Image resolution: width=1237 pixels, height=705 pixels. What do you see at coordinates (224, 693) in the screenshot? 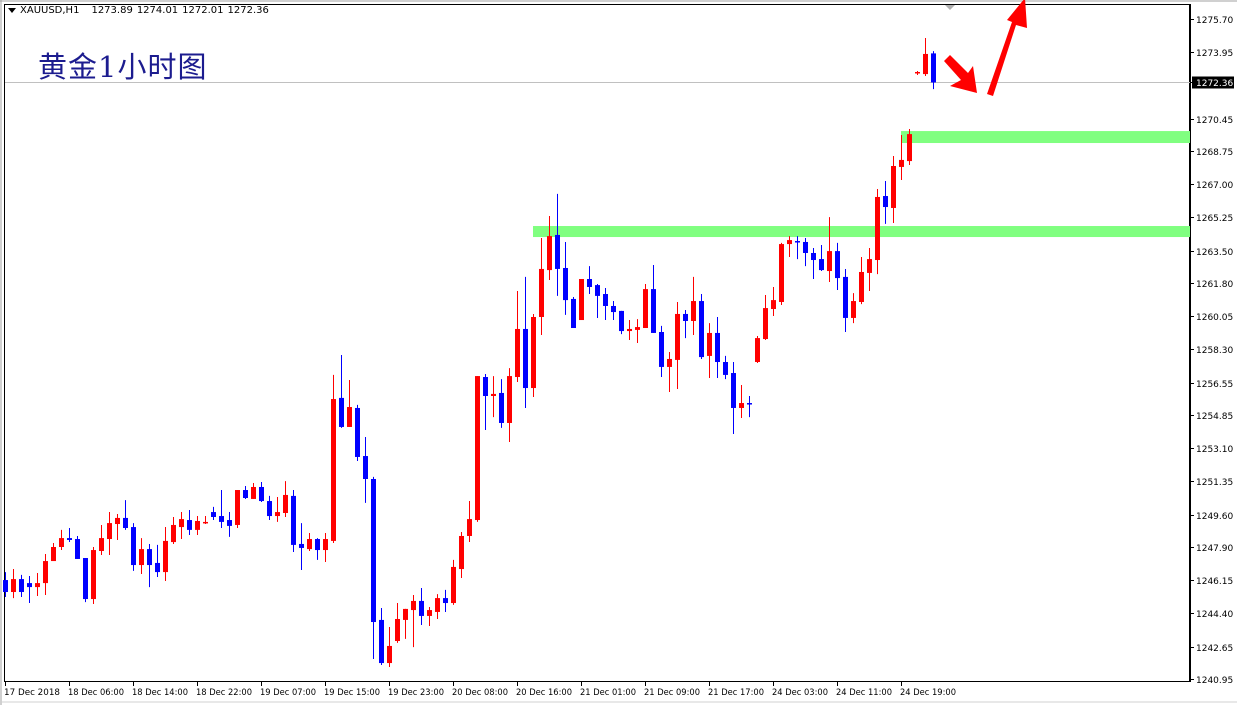
I see `time-tick-label: 18 Dec 22:00` at bounding box center [224, 693].